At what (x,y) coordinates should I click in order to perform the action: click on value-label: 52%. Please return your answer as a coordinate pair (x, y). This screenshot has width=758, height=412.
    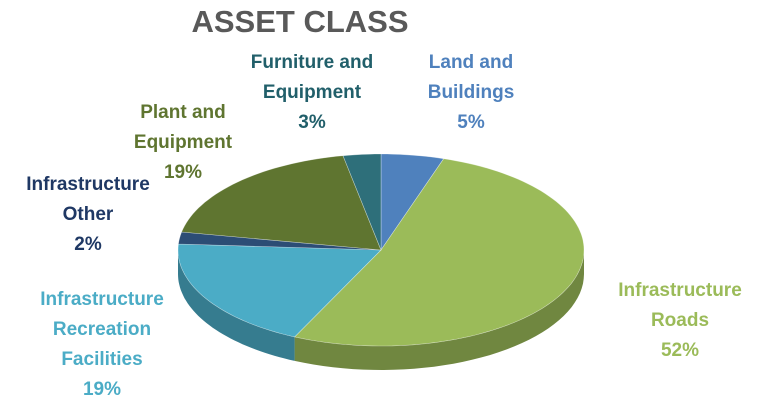
    Looking at the image, I should click on (680, 350).